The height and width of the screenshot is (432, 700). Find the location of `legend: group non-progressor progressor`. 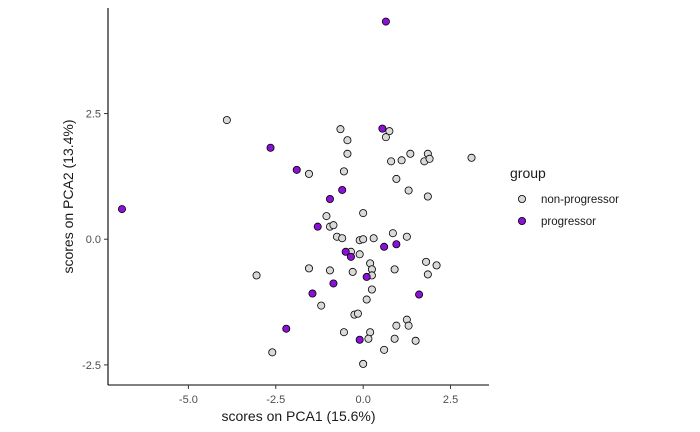

legend: group non-progressor progressor is located at coordinates (564, 196).